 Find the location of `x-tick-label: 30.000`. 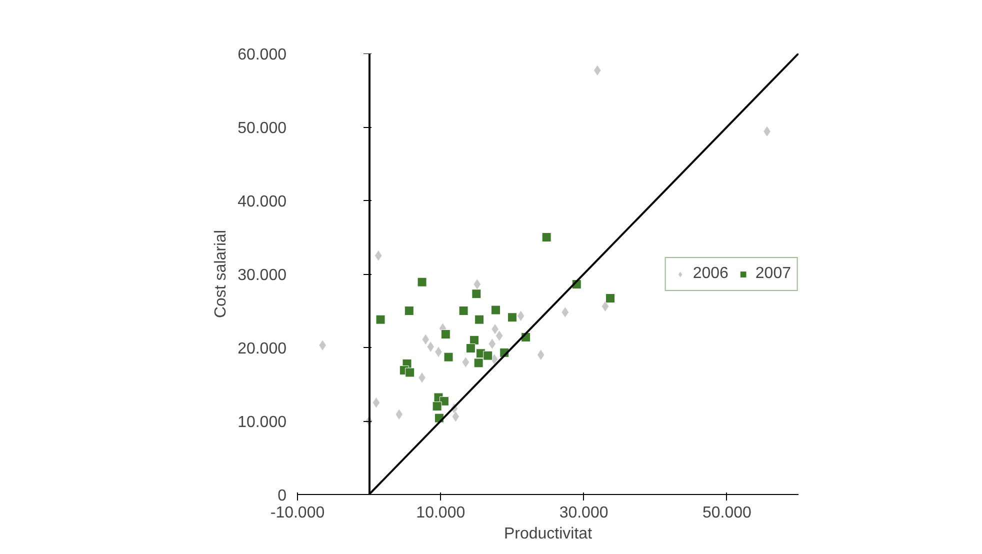

x-tick-label: 30.000 is located at coordinates (583, 513).